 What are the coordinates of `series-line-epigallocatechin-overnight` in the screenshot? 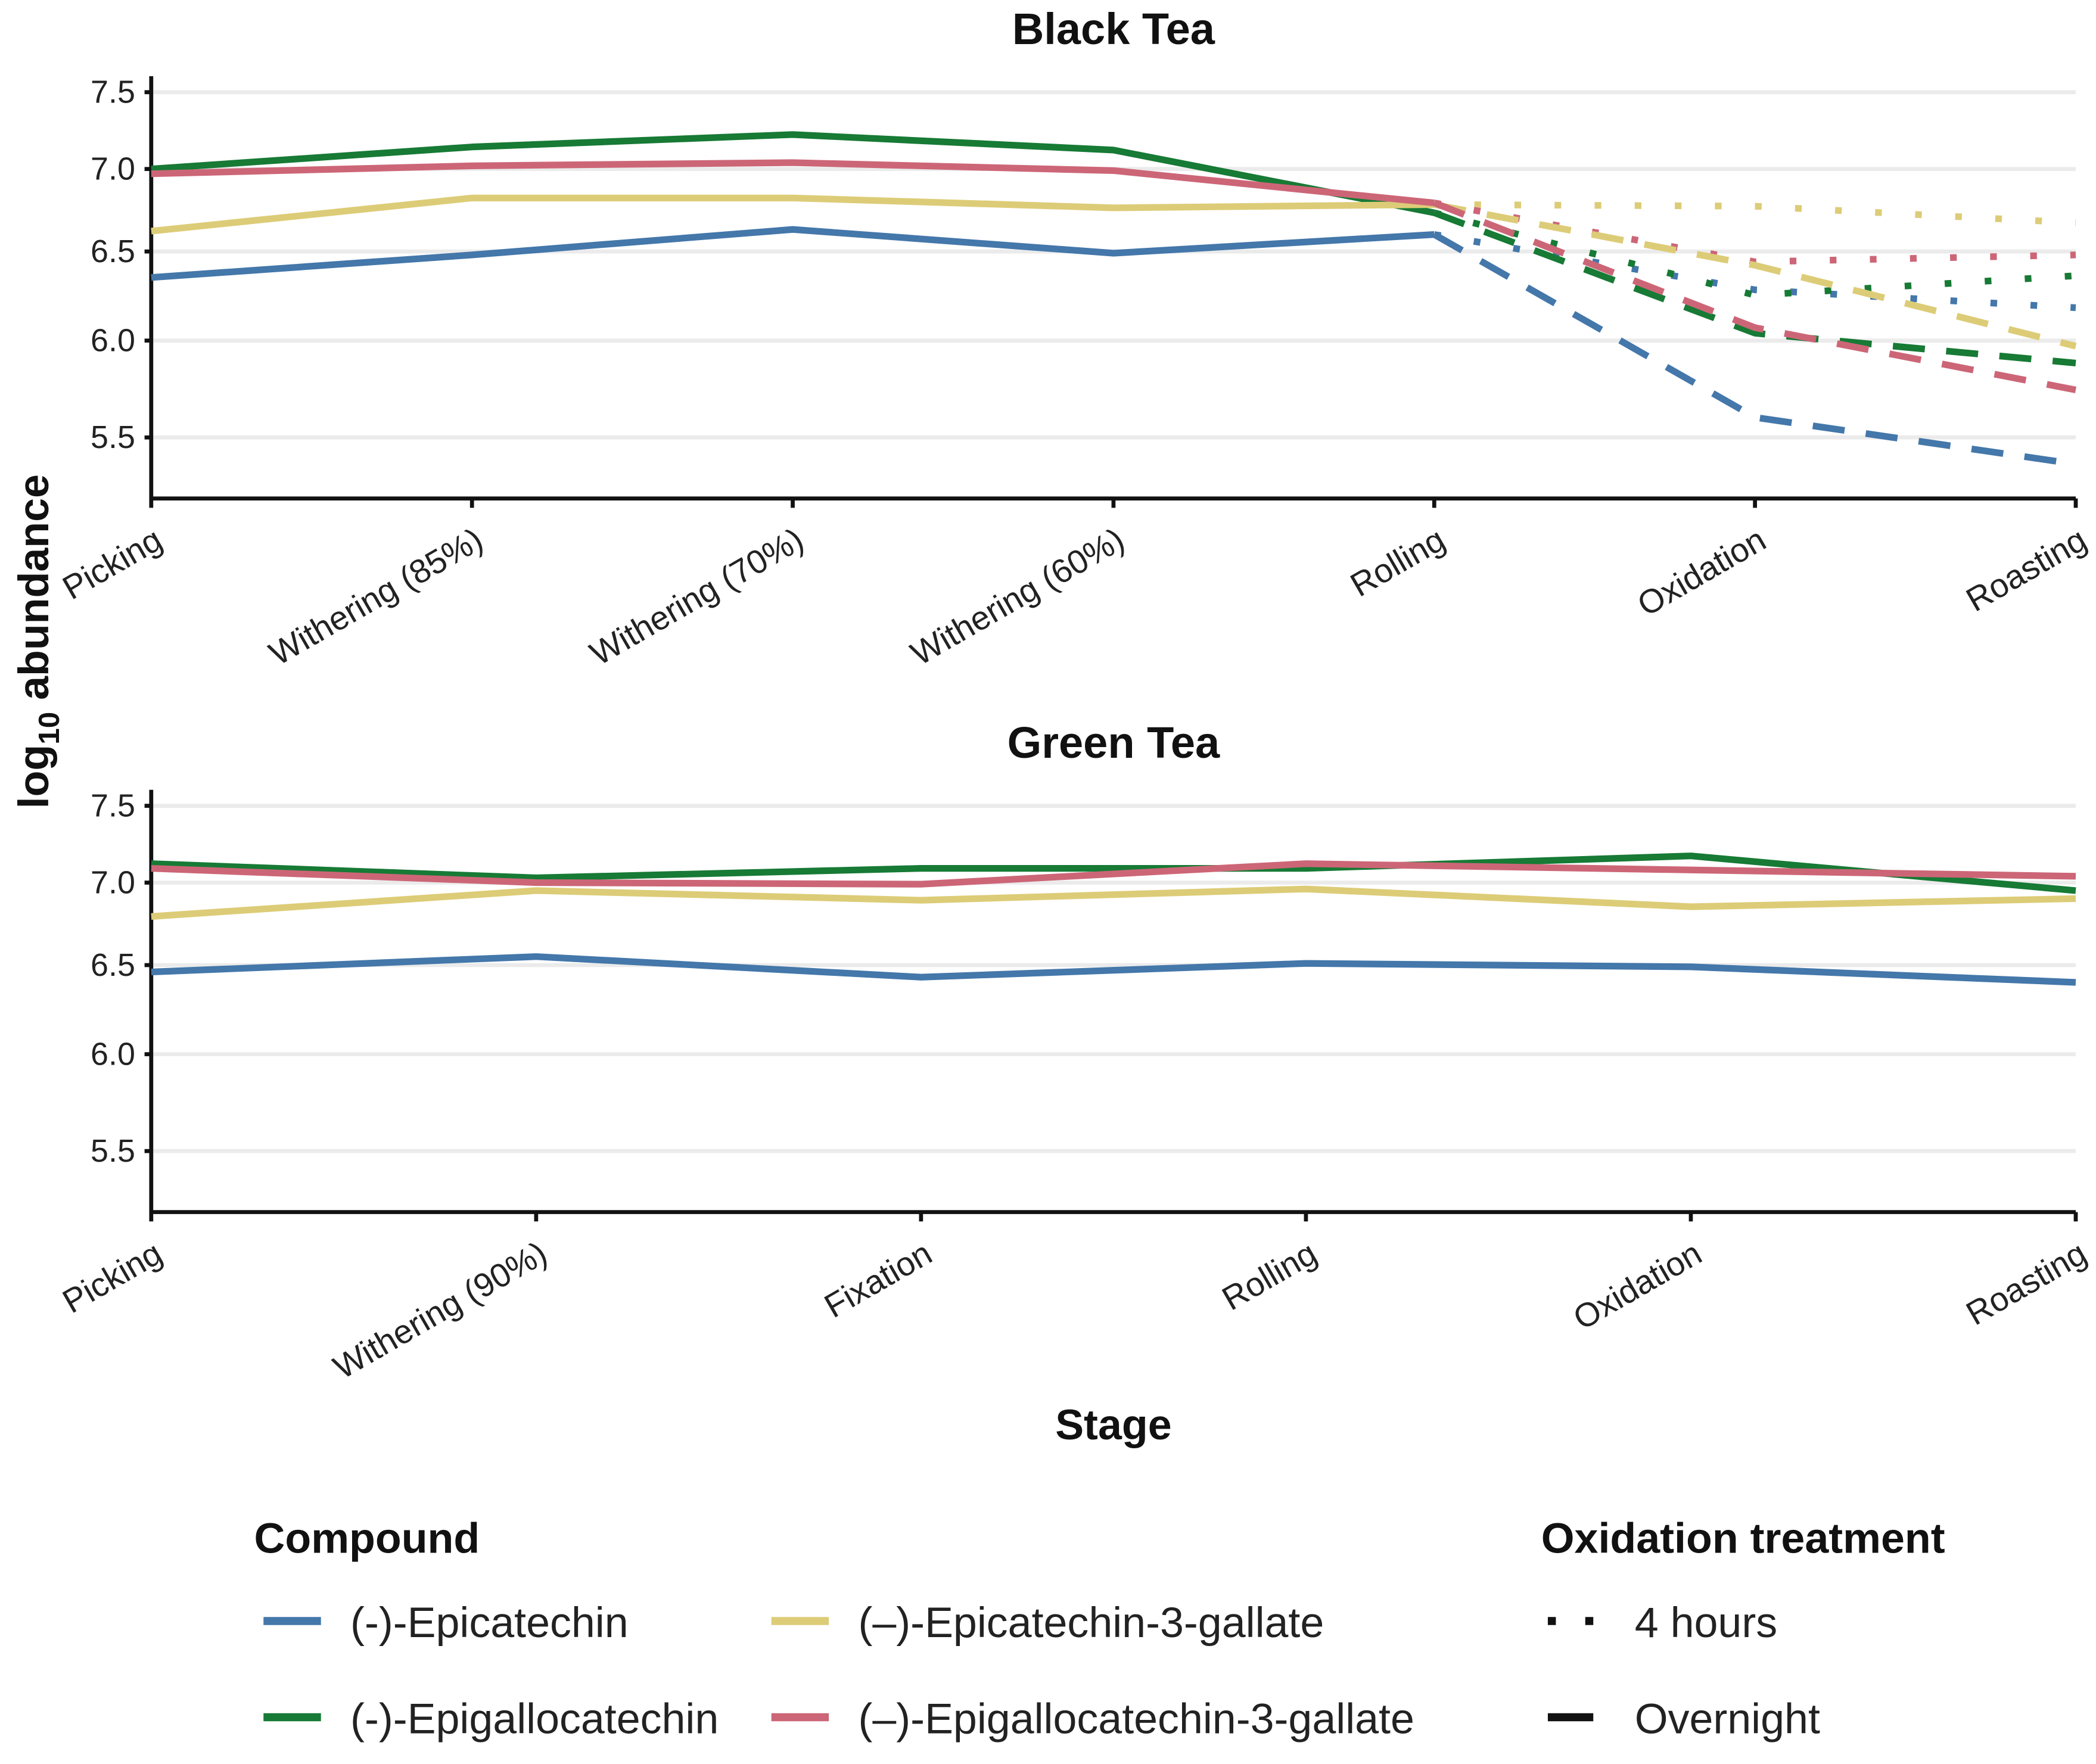 It's located at (1754, 288).